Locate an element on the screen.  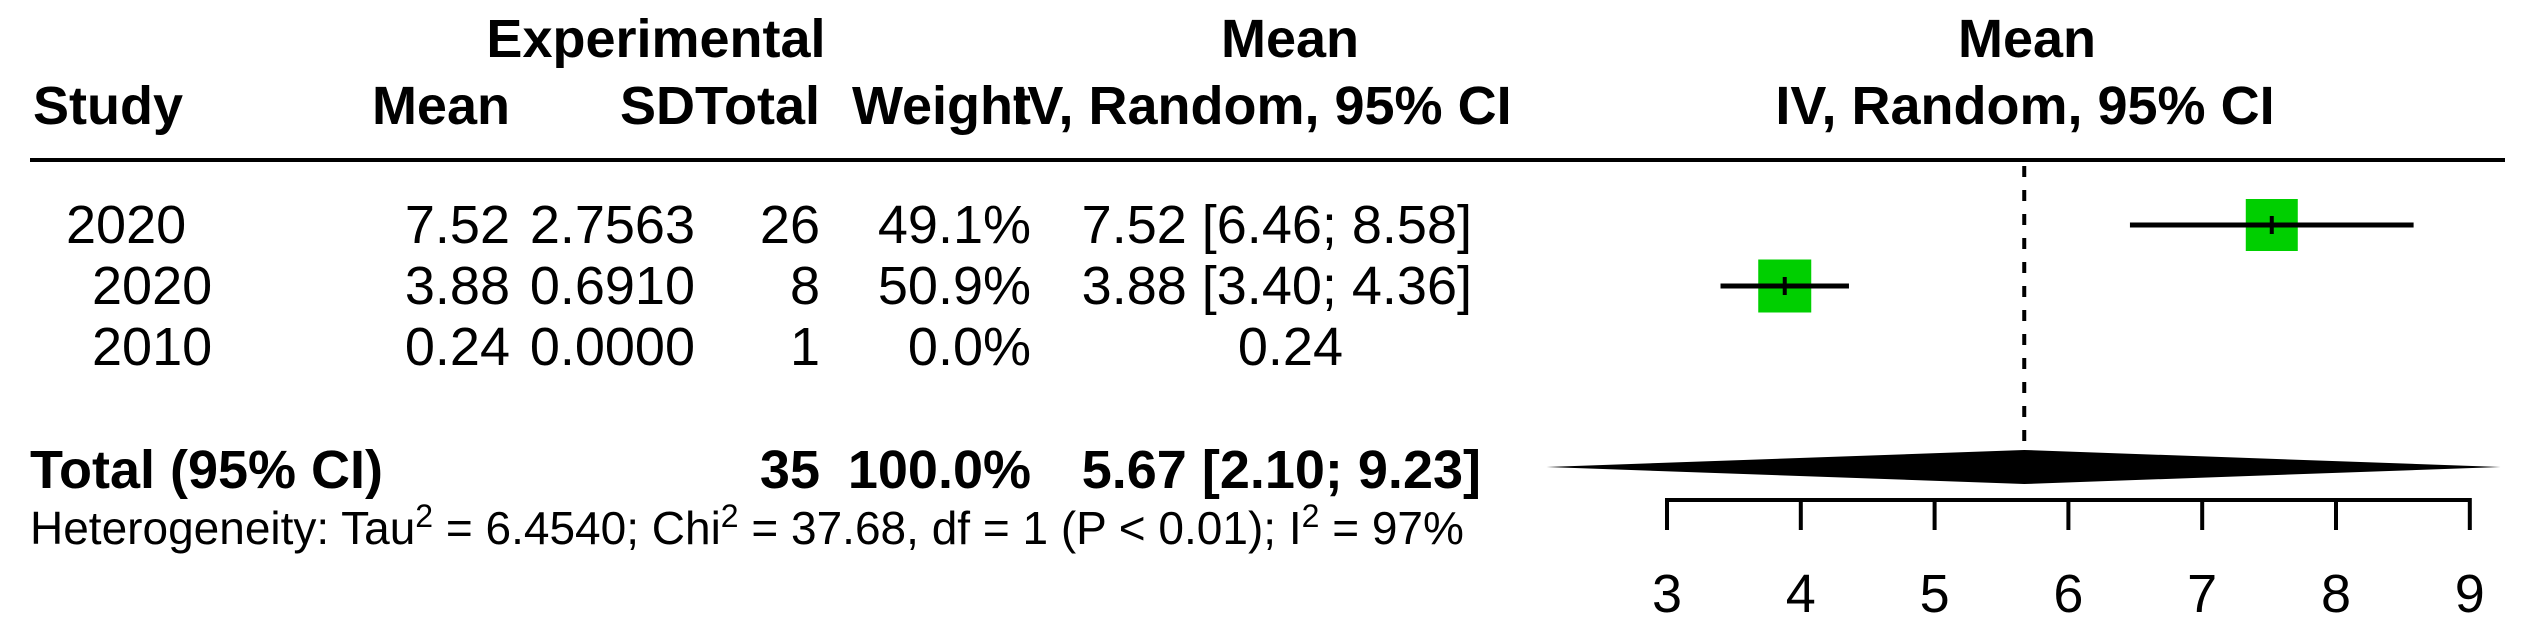
mean-value: 3.88 is located at coordinates (457, 286).